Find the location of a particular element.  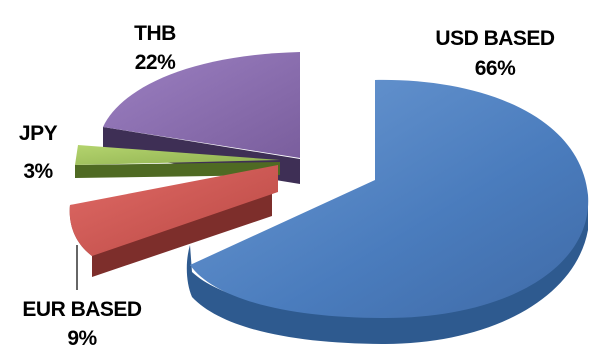

slice-jpy is located at coordinates (177, 155).